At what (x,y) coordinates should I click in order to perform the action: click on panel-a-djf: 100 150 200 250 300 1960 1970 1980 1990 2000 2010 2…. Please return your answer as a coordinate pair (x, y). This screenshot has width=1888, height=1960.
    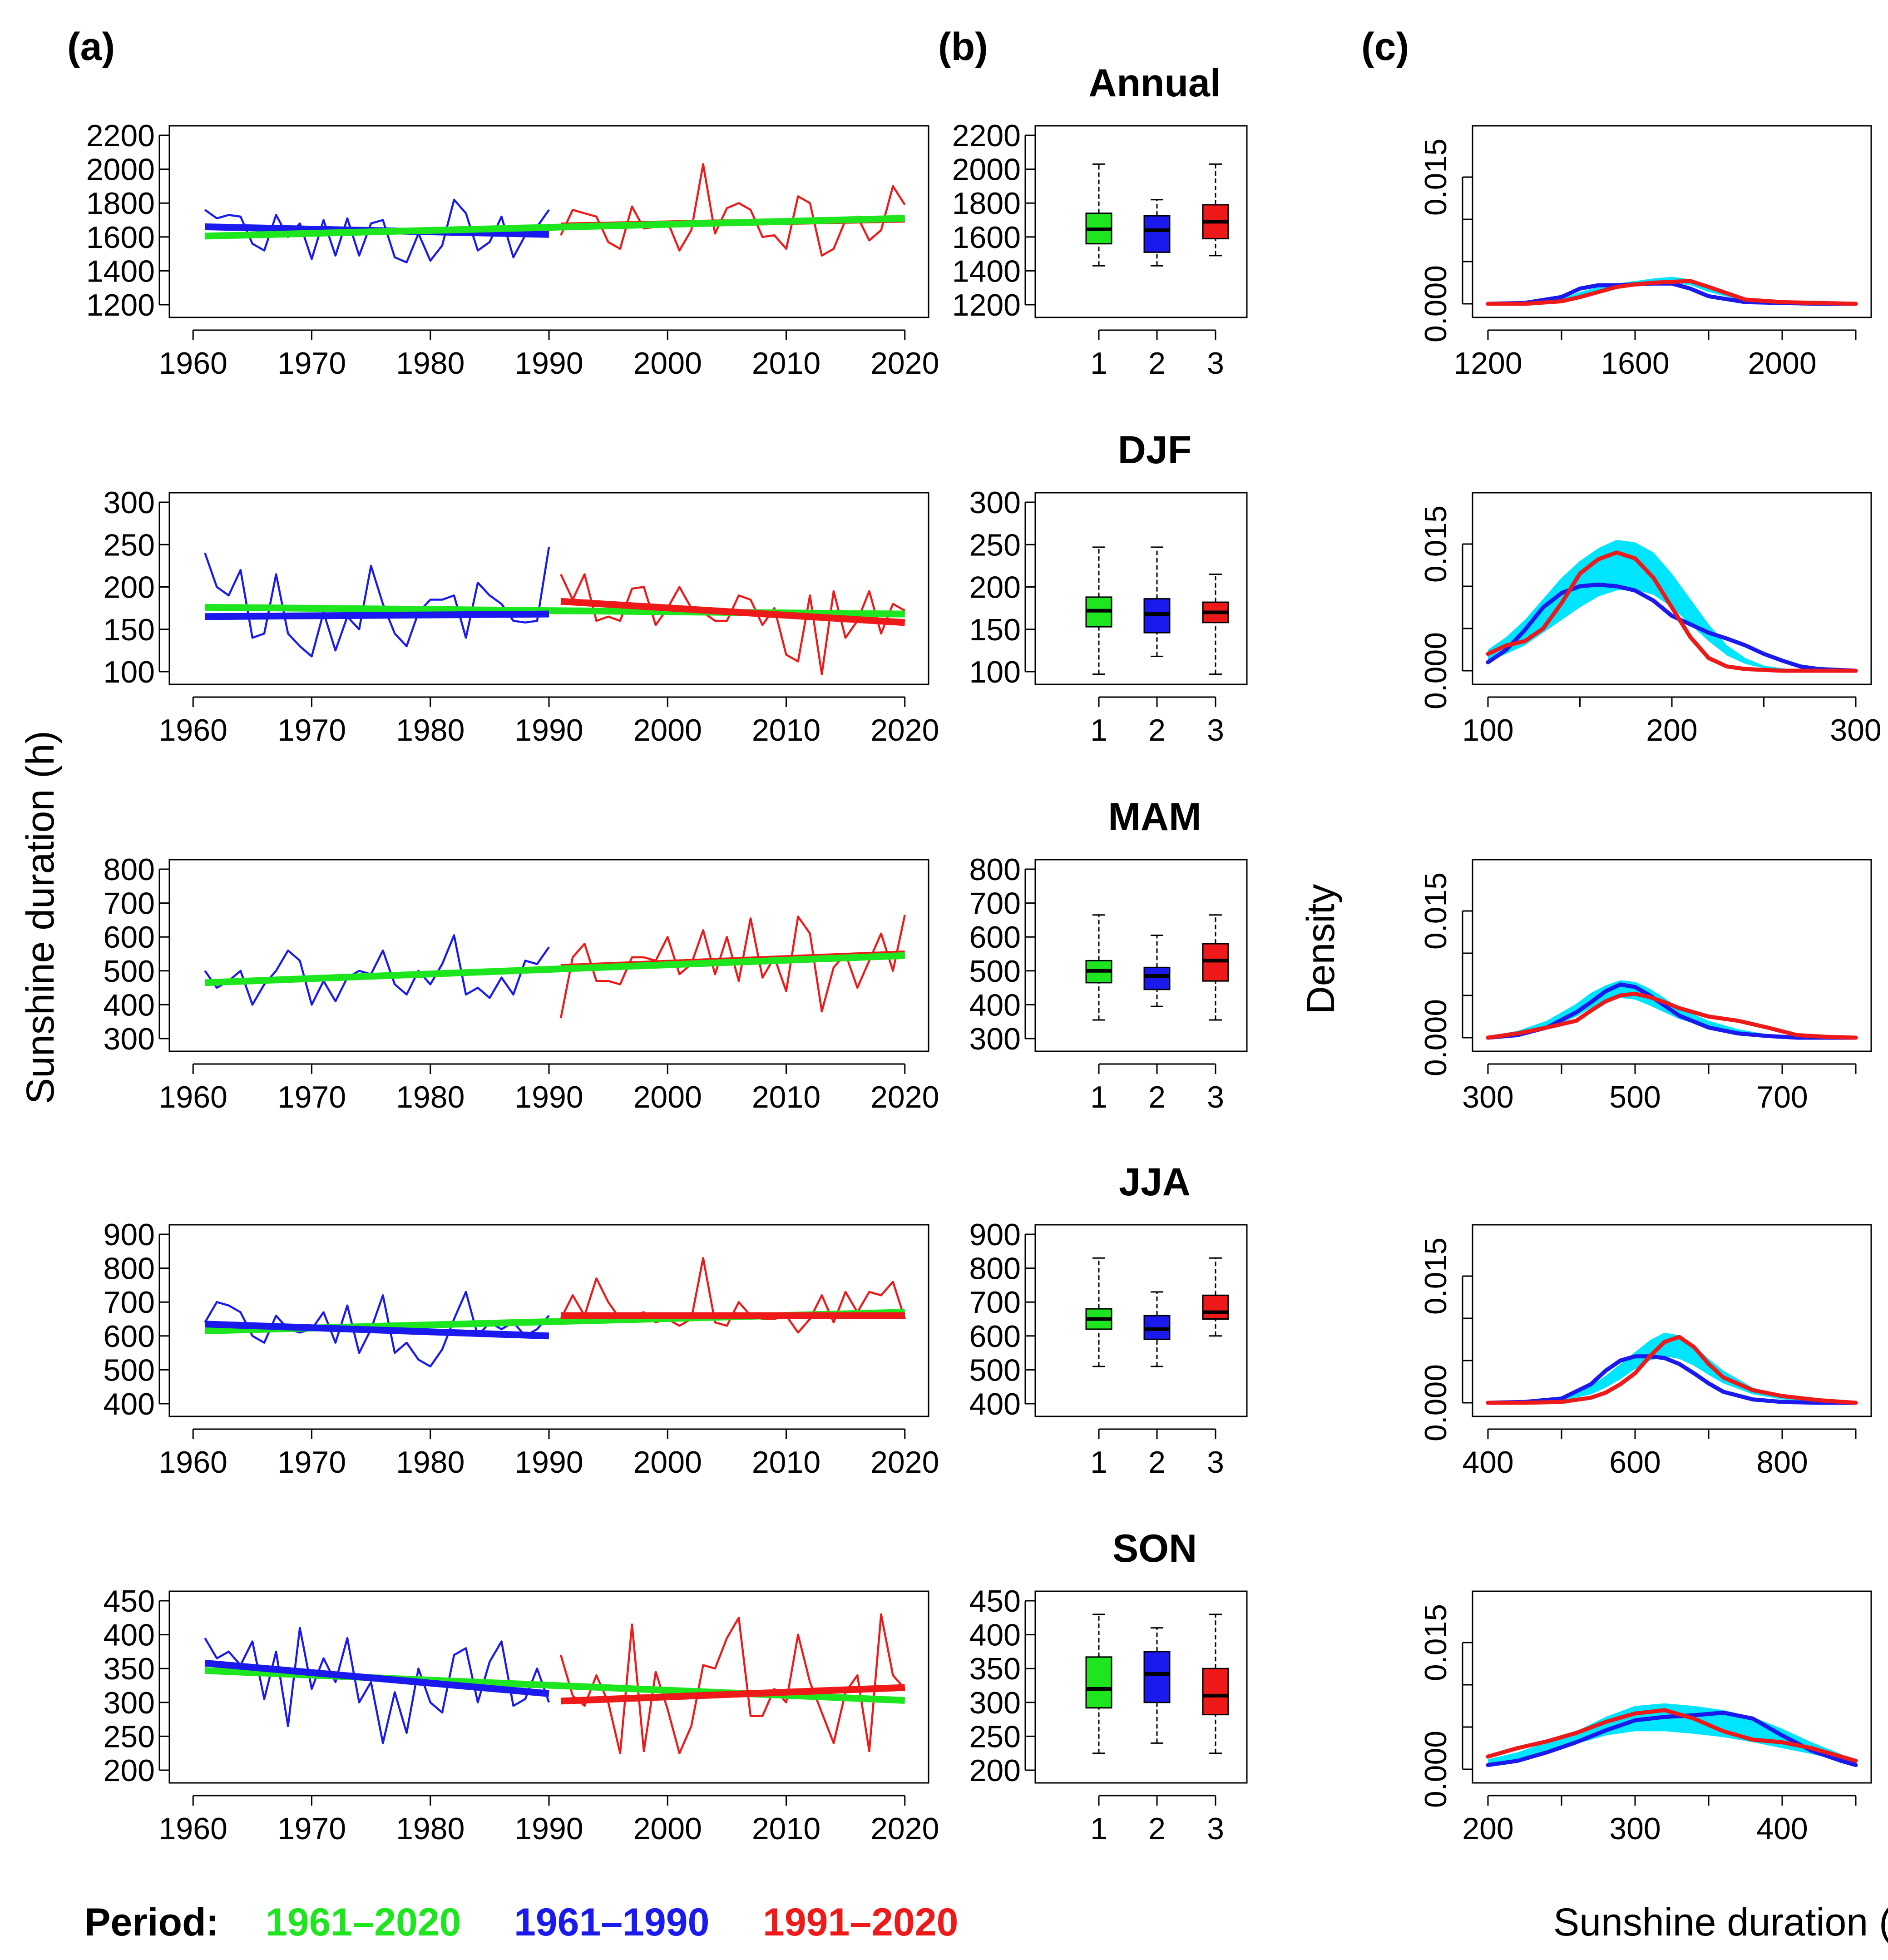
    Looking at the image, I should click on (521, 616).